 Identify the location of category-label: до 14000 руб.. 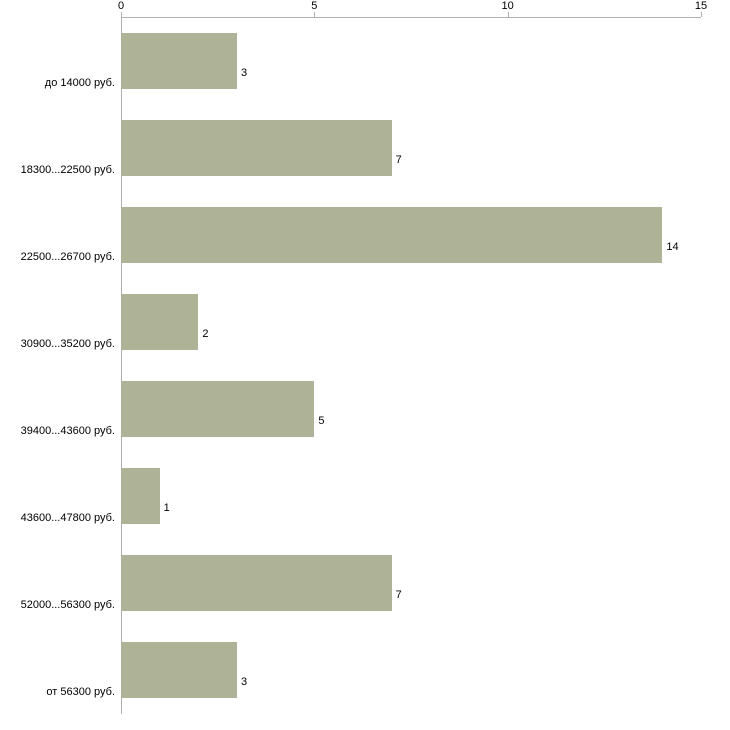
(79, 82).